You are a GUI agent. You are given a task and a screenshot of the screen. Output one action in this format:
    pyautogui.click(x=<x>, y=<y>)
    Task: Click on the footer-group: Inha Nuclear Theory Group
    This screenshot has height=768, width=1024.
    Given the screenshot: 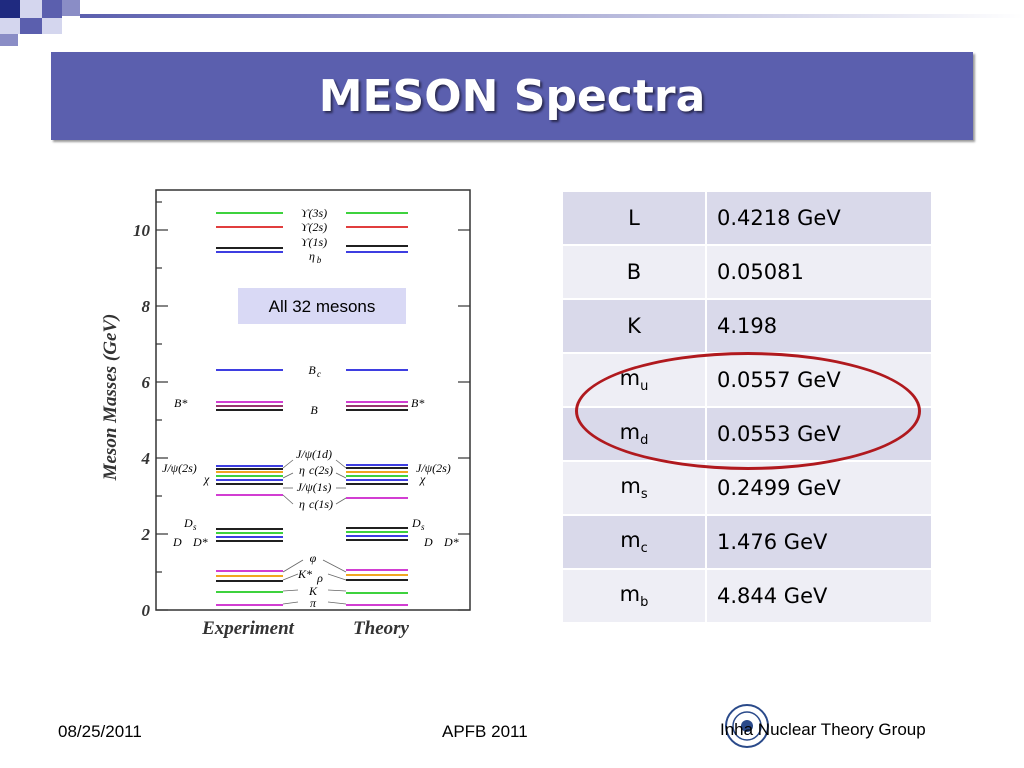 What is the action you would take?
    pyautogui.click(x=823, y=729)
    